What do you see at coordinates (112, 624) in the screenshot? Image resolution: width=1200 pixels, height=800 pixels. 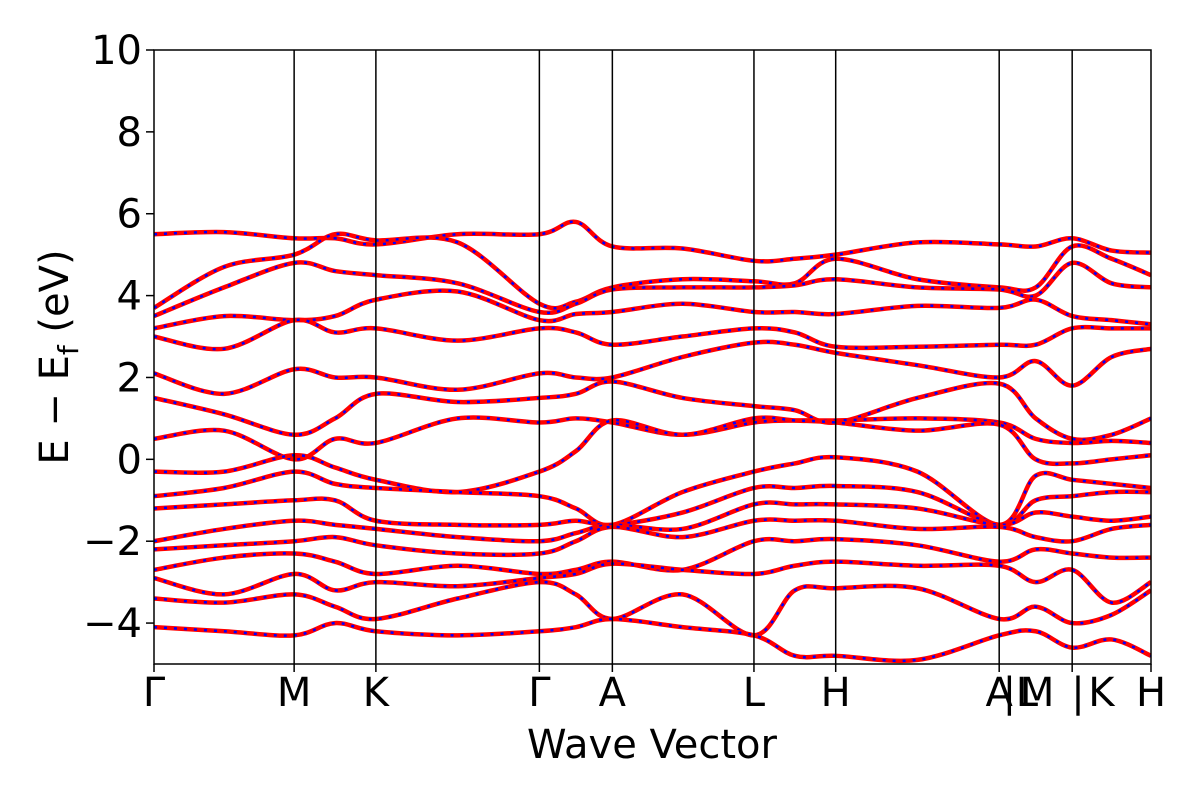 I see `y-tick-label: −4` at bounding box center [112, 624].